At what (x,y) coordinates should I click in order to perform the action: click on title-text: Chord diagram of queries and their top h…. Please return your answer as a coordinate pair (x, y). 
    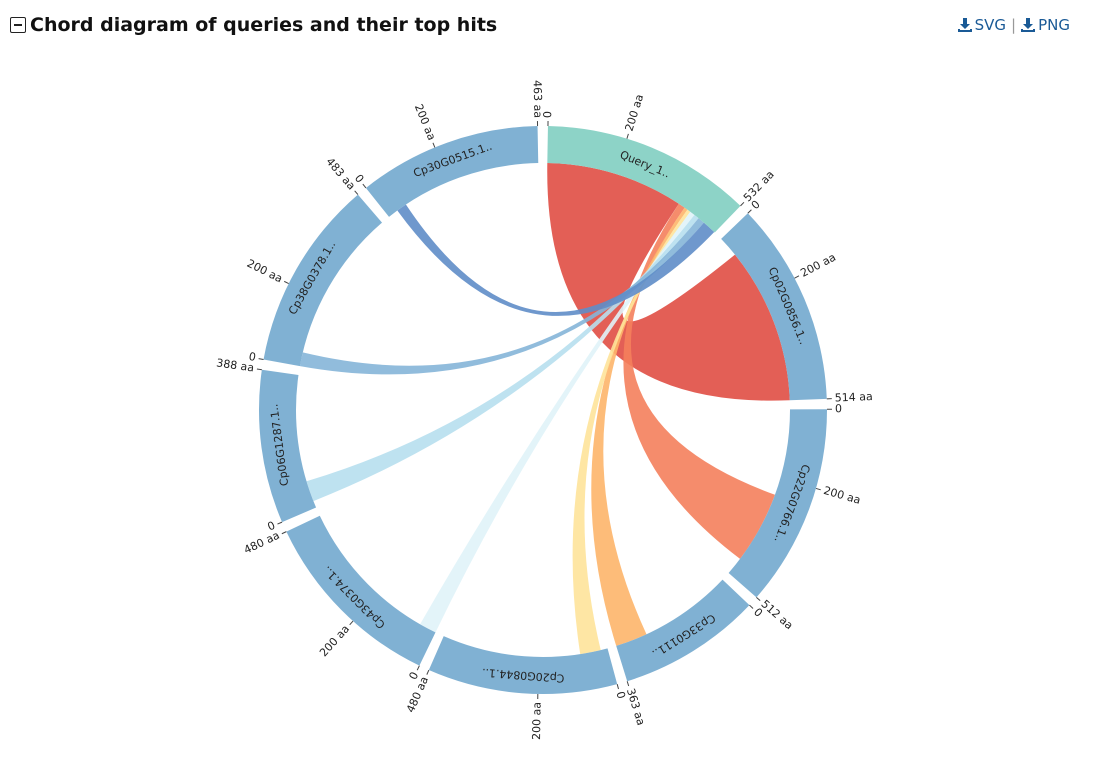
    Looking at the image, I should click on (264, 25).